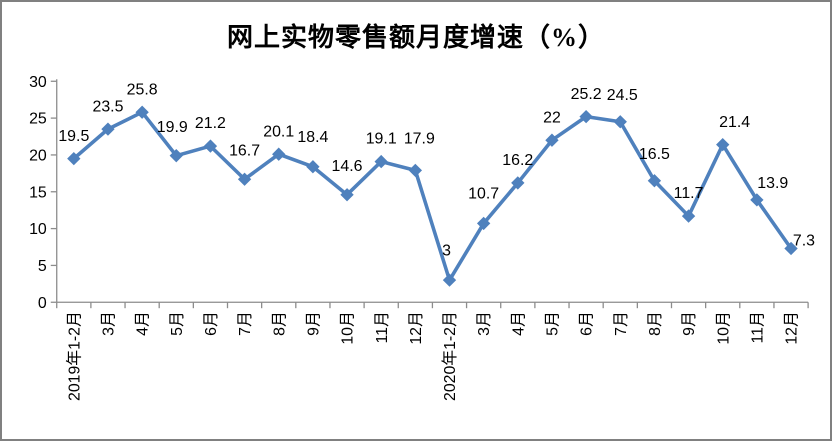 This screenshot has width=832, height=441. I want to click on data-point-label: 25.2, so click(586, 94).